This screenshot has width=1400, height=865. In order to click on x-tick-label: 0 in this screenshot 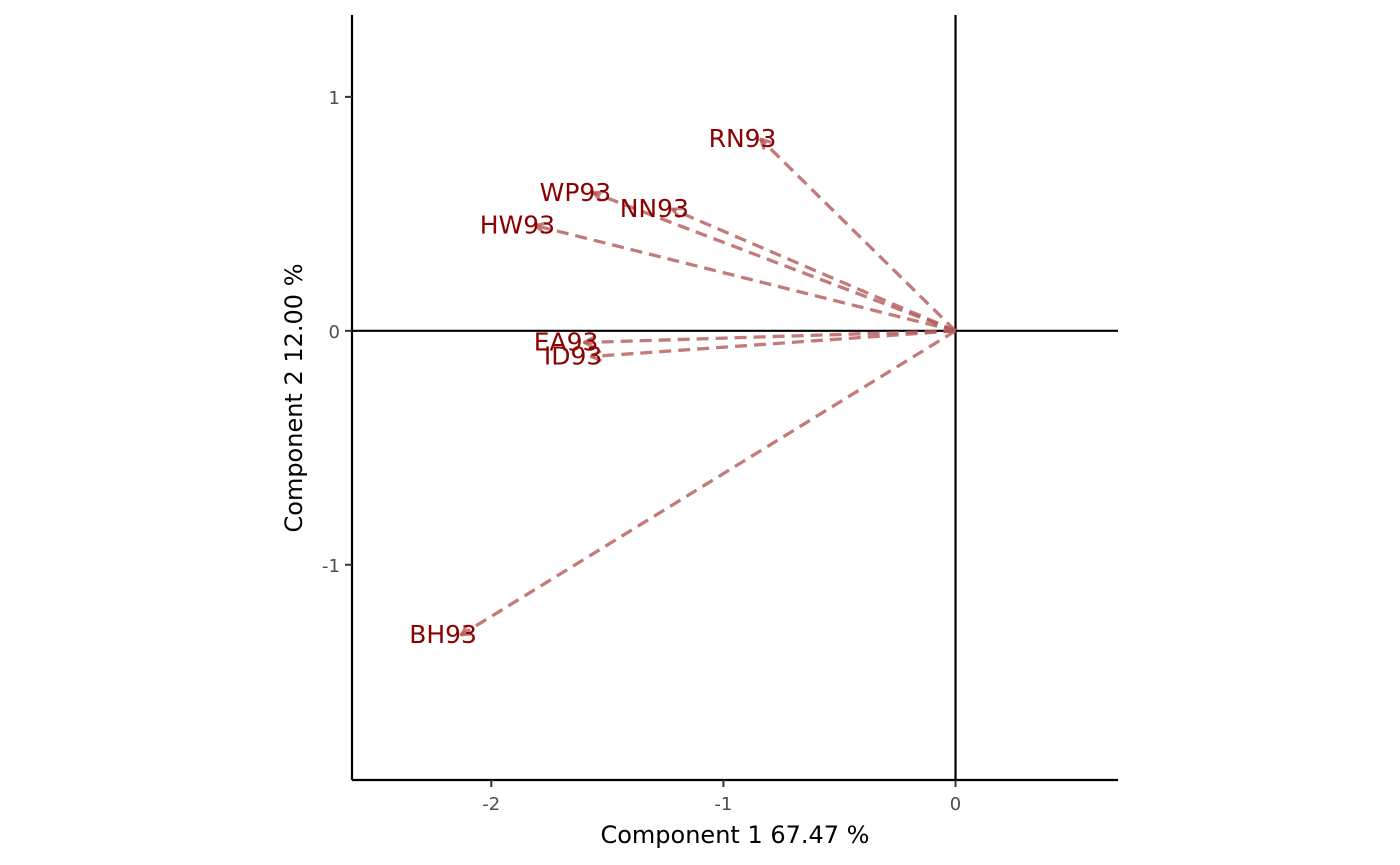, I will do `click(955, 804)`.